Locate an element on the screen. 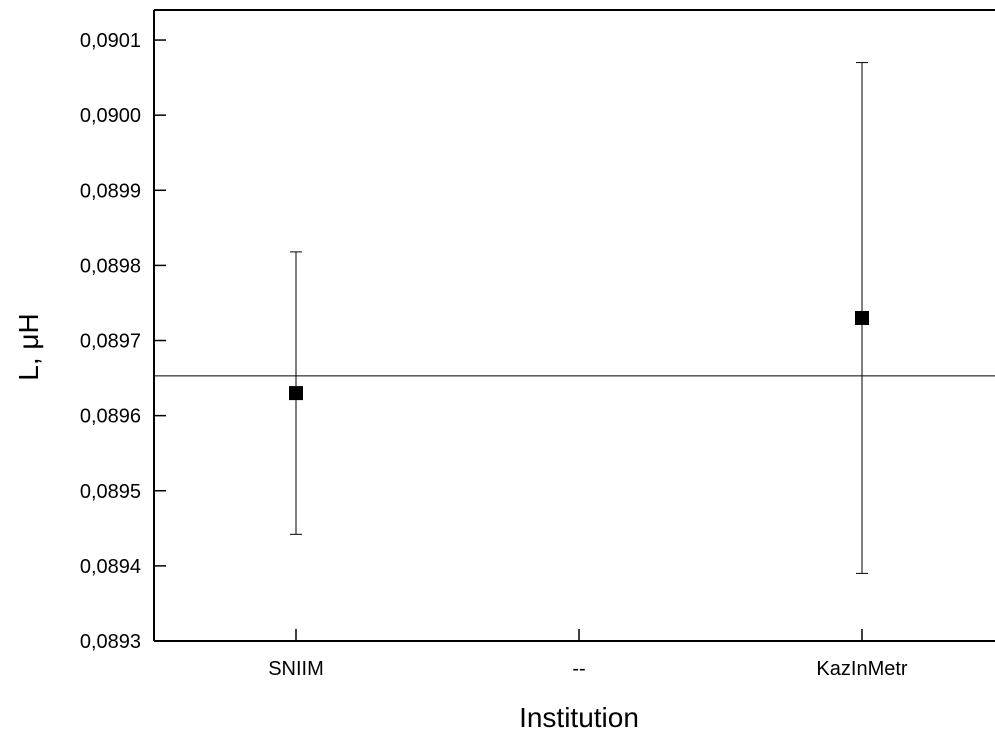 The image size is (995, 733). y-tick-label: 0,0901 is located at coordinates (110, 41).